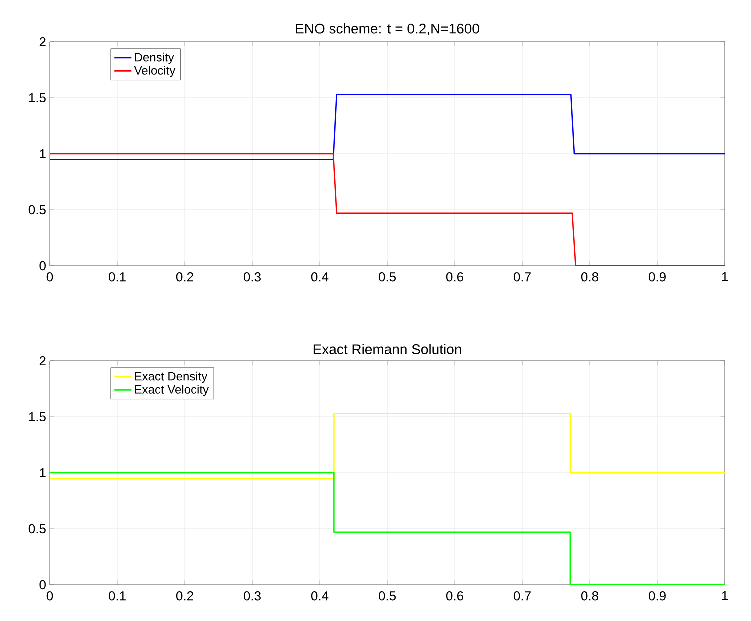  I want to click on chart-title: ENO scheme: t = 0.2,N=1600, so click(388, 30).